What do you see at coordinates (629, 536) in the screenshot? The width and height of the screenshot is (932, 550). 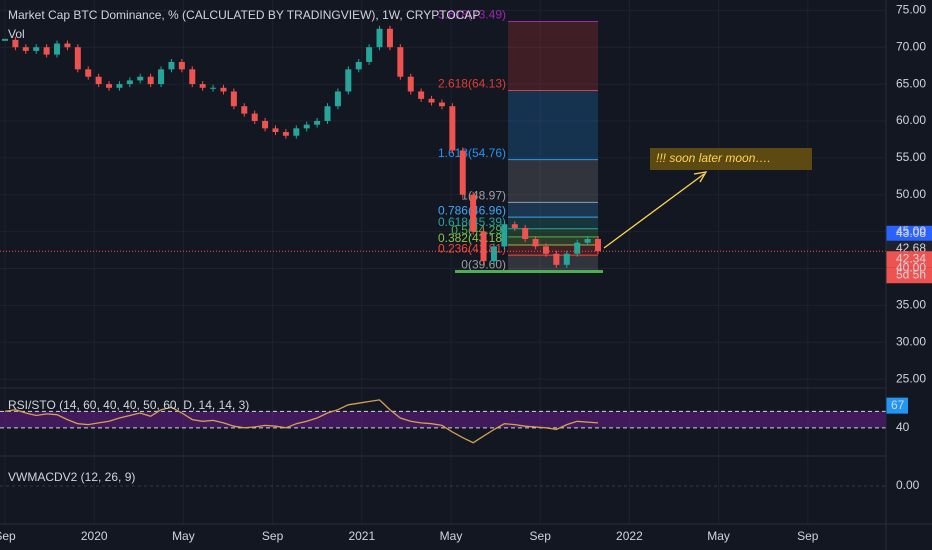 I see `x-tick-label: 2022` at bounding box center [629, 536].